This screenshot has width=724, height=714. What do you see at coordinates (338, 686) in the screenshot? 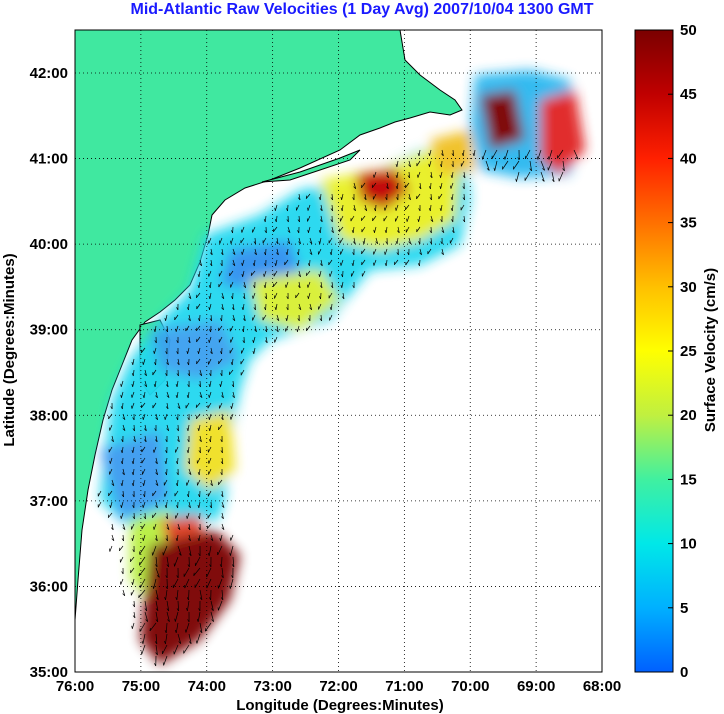
I see `x-tick-label: 72:00` at bounding box center [338, 686].